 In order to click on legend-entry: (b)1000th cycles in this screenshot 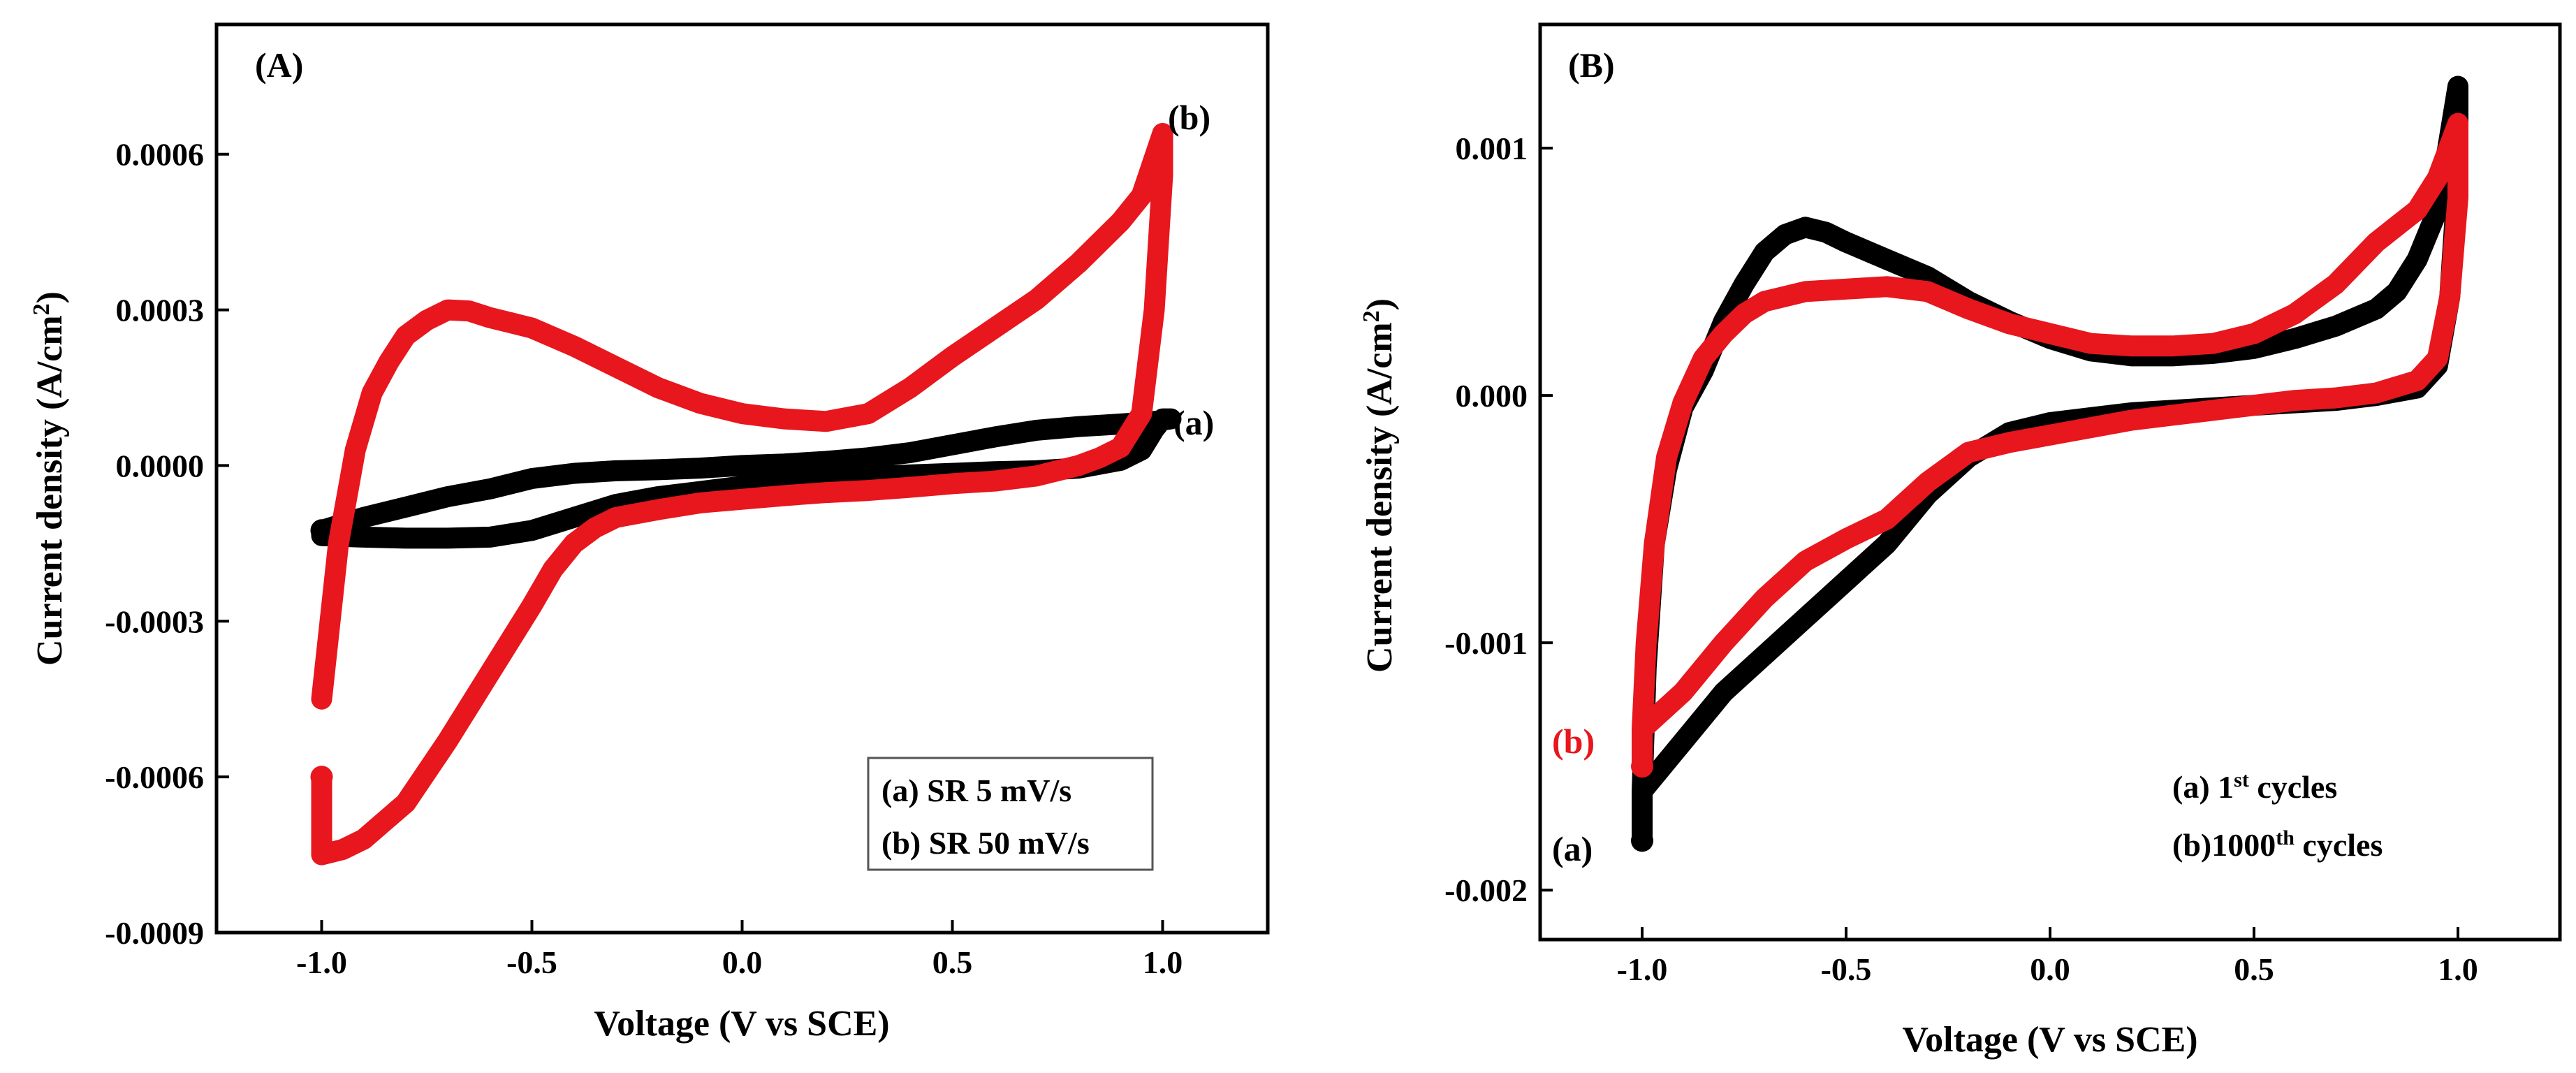, I will do `click(2277, 845)`.